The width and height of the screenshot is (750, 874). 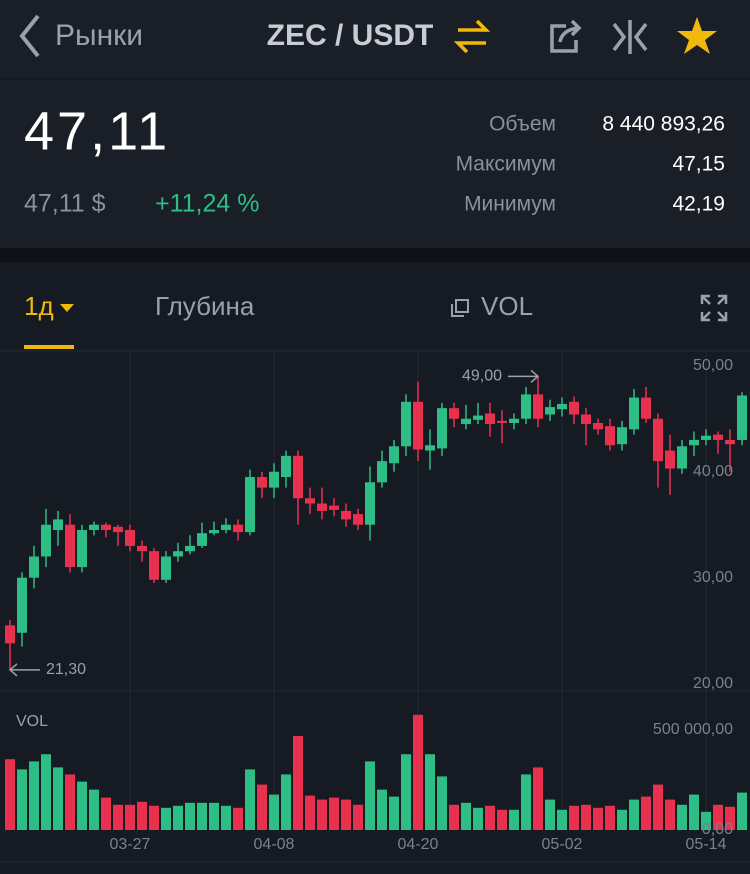 What do you see at coordinates (205, 306) in the screenshot?
I see `tab-depth: Глубина` at bounding box center [205, 306].